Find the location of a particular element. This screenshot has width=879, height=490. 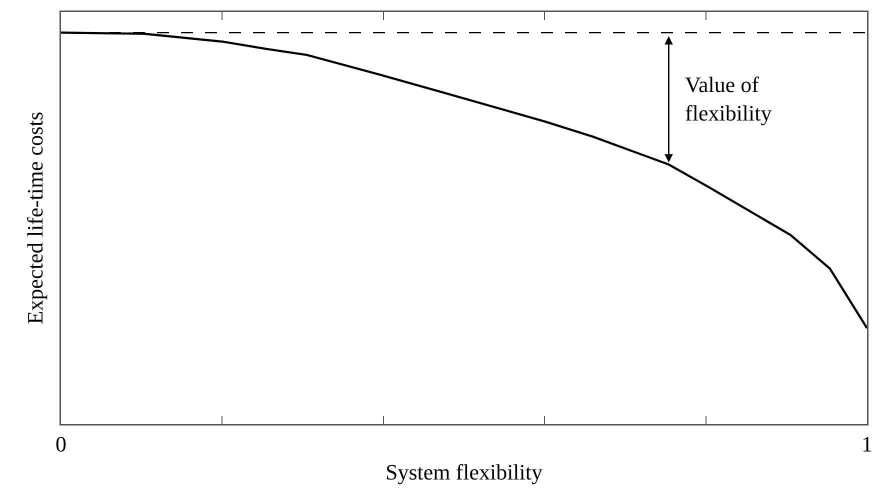

y-axis-title: Expected life-time costs is located at coordinates (35, 218).